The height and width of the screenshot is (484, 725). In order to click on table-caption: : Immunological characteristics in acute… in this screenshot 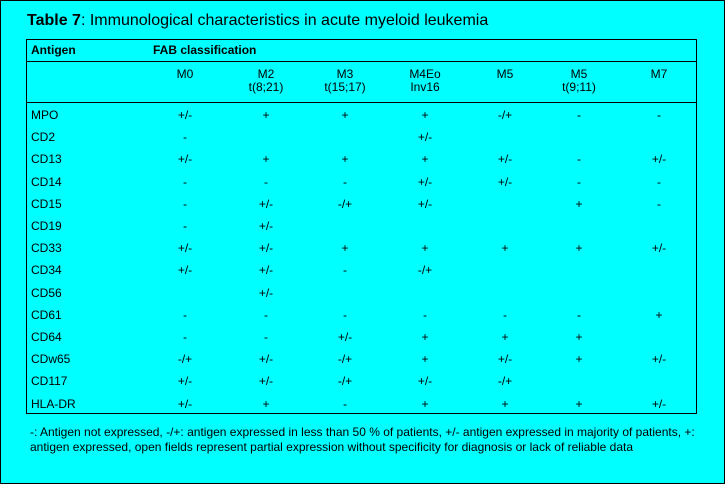, I will do `click(284, 20)`.